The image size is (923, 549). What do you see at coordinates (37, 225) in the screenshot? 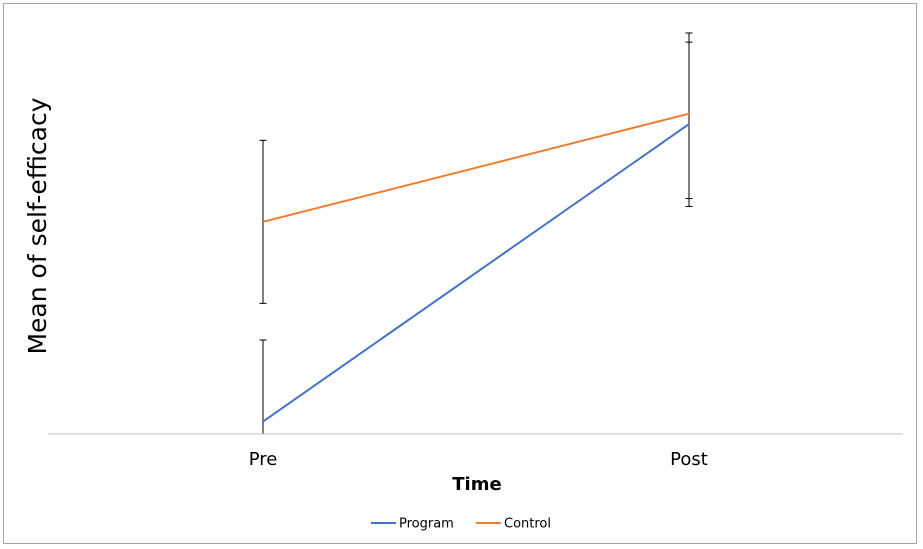
I see `y-axis-title: Mean of self-efficacy` at bounding box center [37, 225].